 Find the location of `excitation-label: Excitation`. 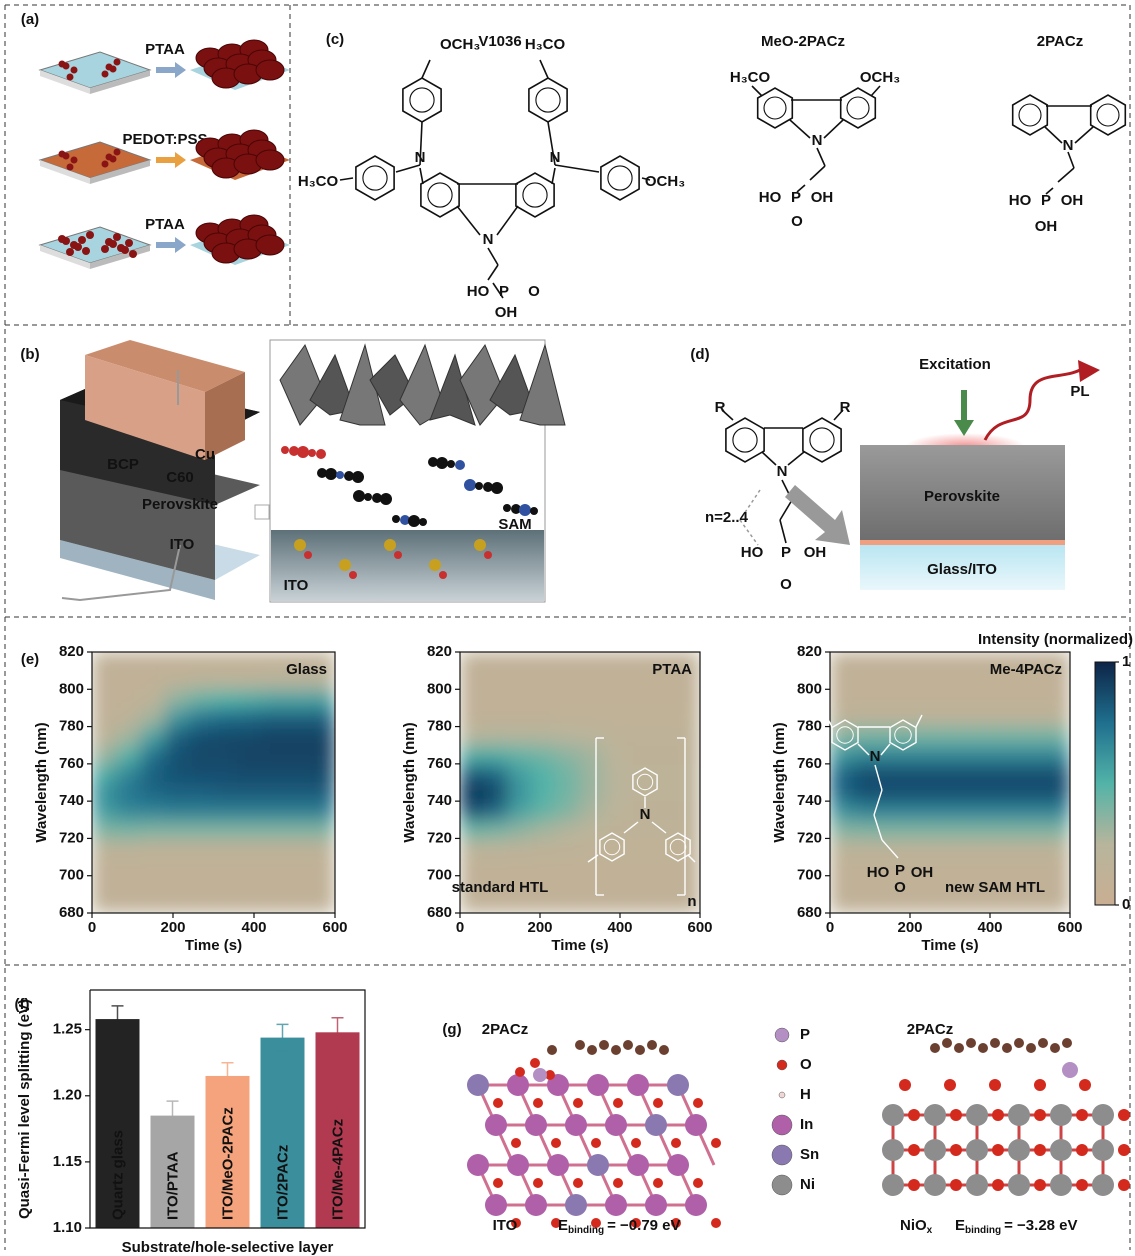

excitation-label: Excitation is located at coordinates (955, 364).